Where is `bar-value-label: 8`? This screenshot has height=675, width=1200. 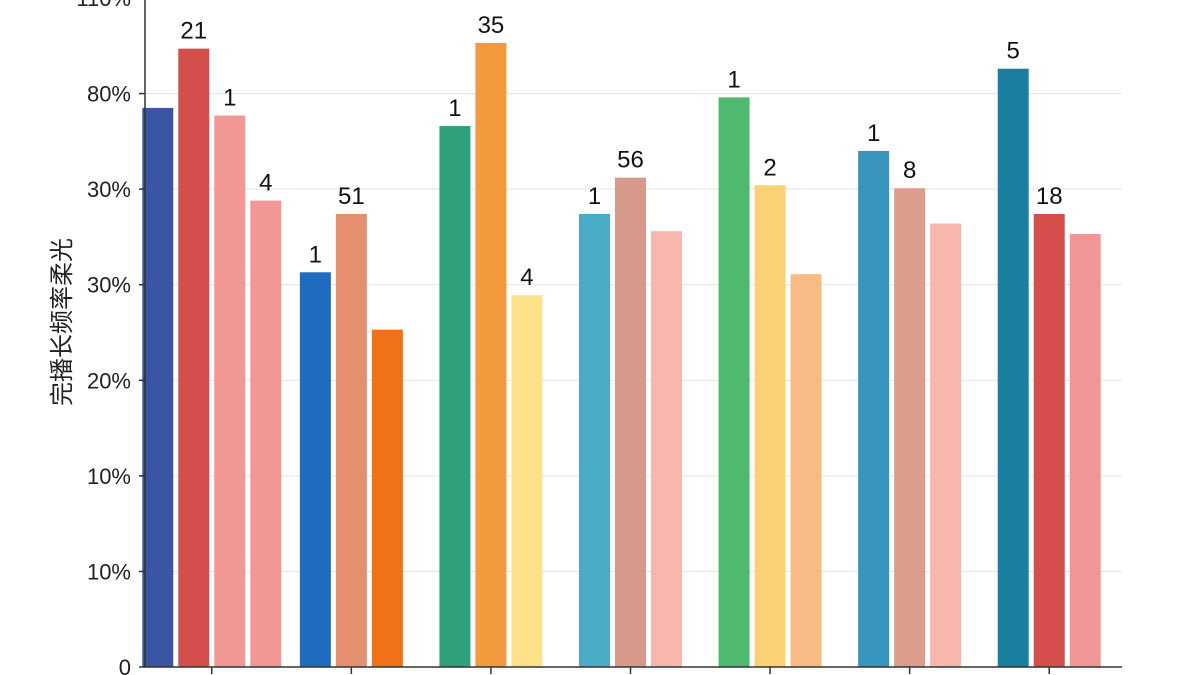 bar-value-label: 8 is located at coordinates (909, 170).